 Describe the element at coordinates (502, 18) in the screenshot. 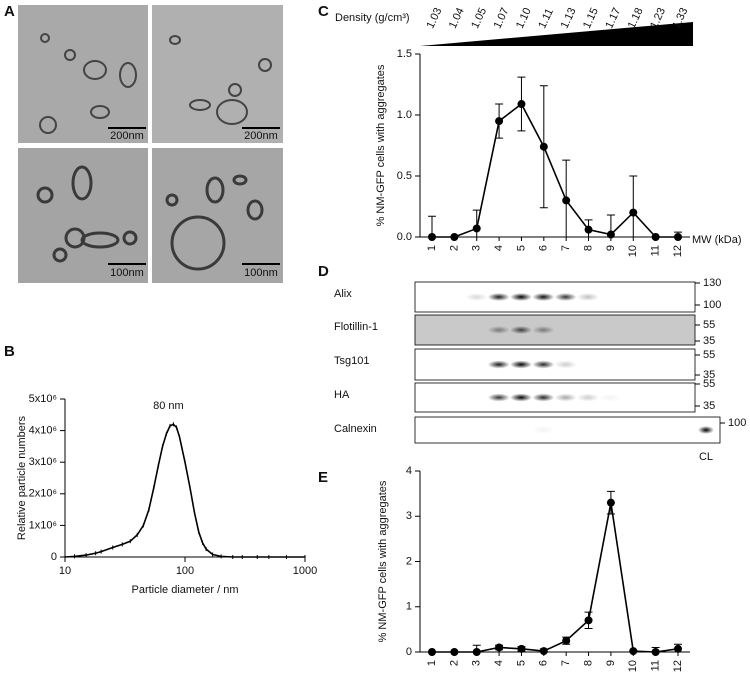

I see `density-value: 1.07` at that location.